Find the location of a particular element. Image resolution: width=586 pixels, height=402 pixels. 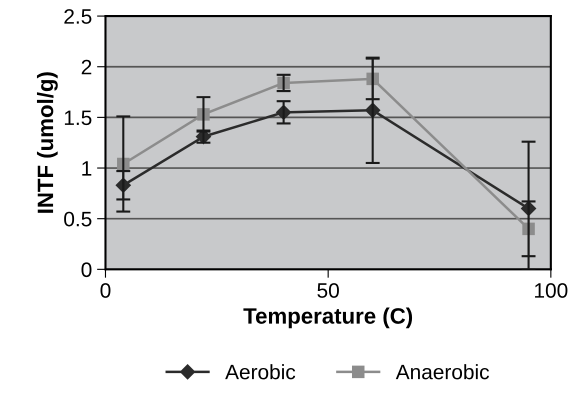

y-tick-label: 1 is located at coordinates (87, 168).